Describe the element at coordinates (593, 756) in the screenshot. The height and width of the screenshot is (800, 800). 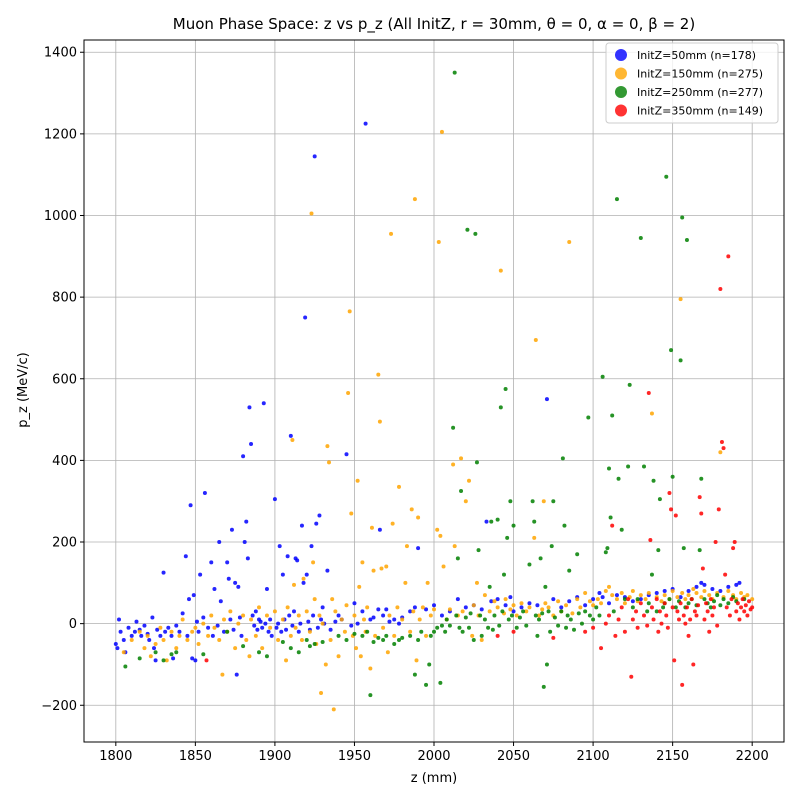
I see `x-tick-label: 2100` at that location.